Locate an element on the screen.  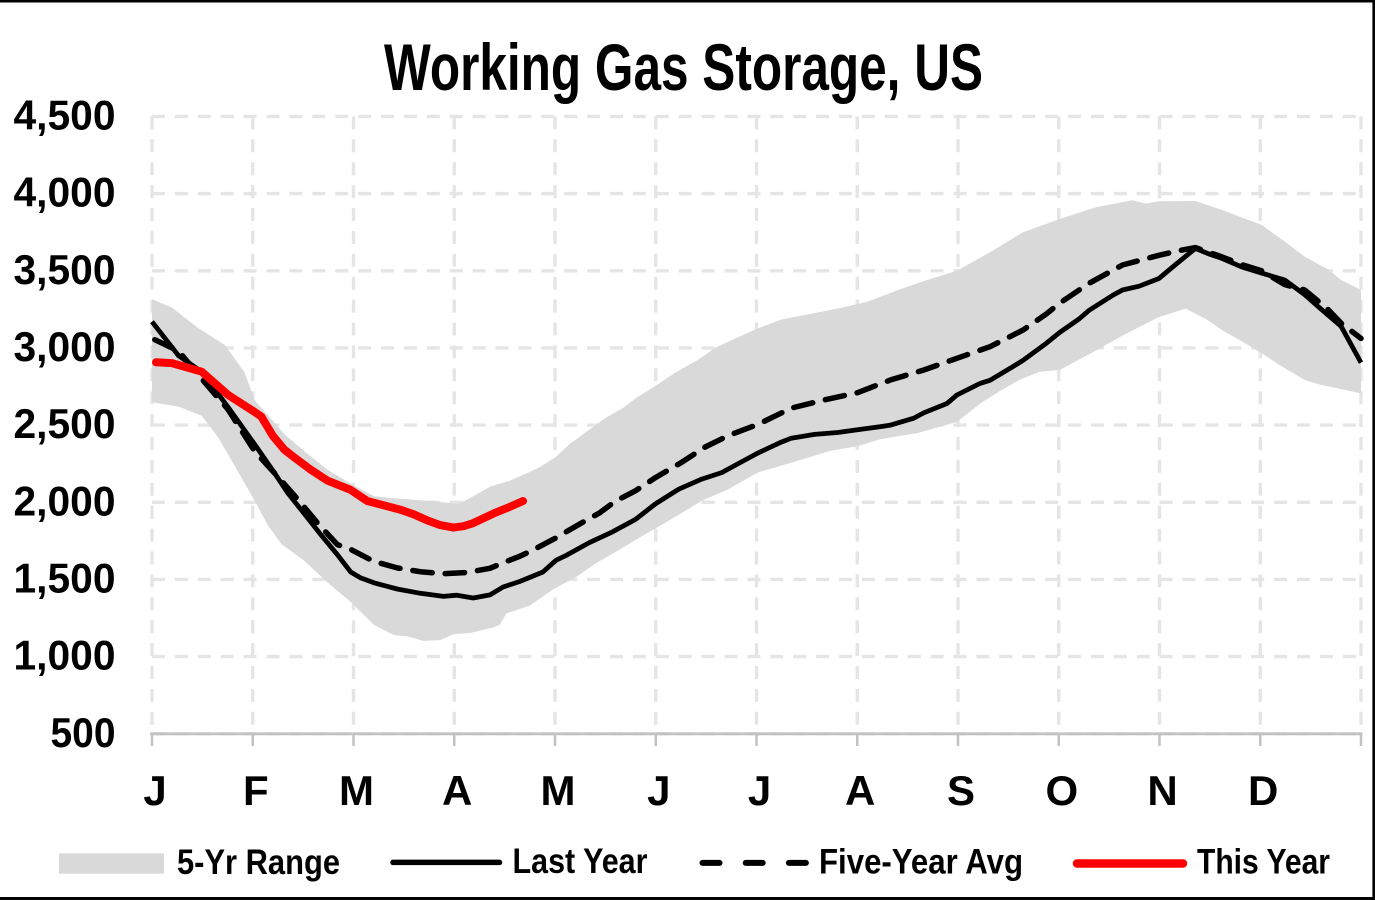
svg-text: 500 is located at coordinates (83, 732).